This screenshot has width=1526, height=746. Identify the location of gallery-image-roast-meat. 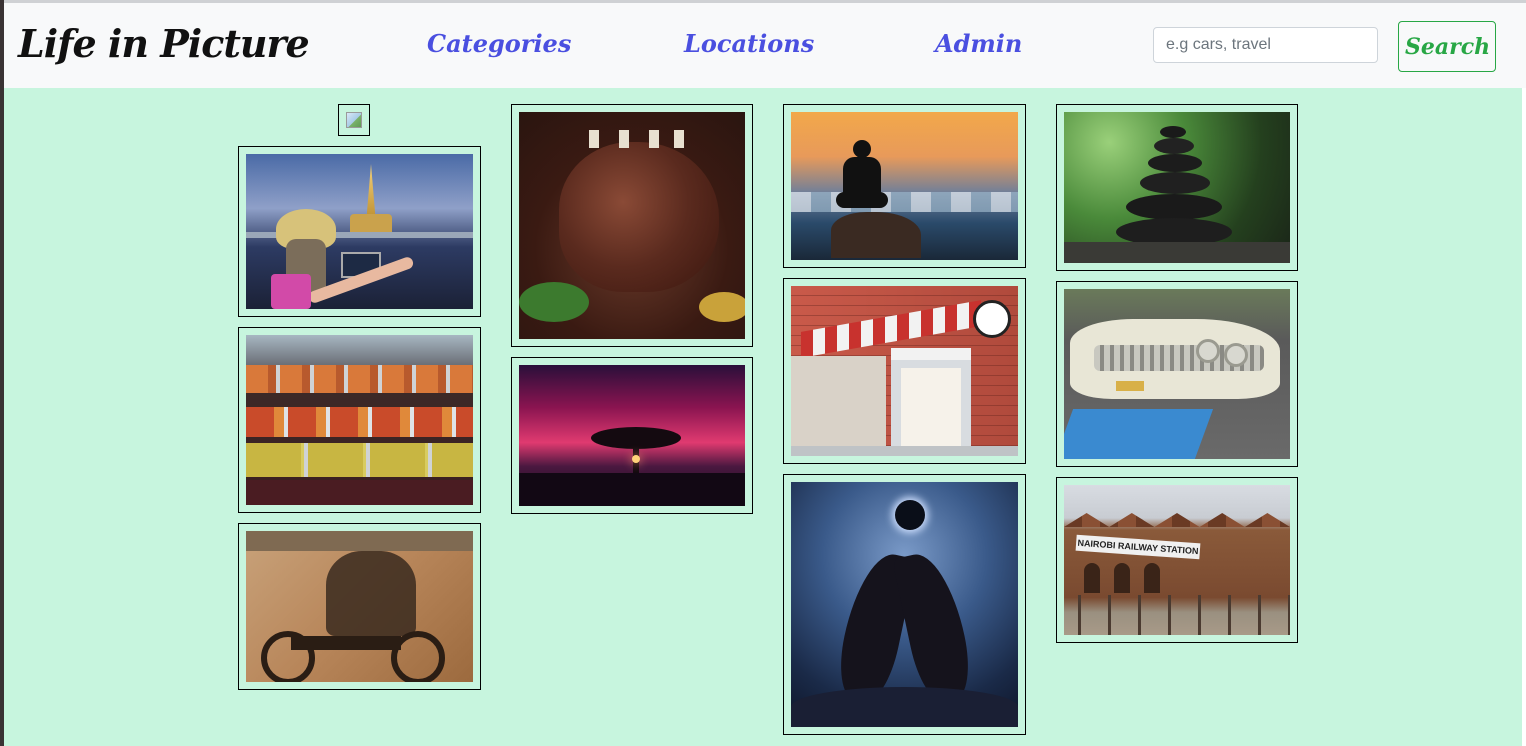
(632, 225).